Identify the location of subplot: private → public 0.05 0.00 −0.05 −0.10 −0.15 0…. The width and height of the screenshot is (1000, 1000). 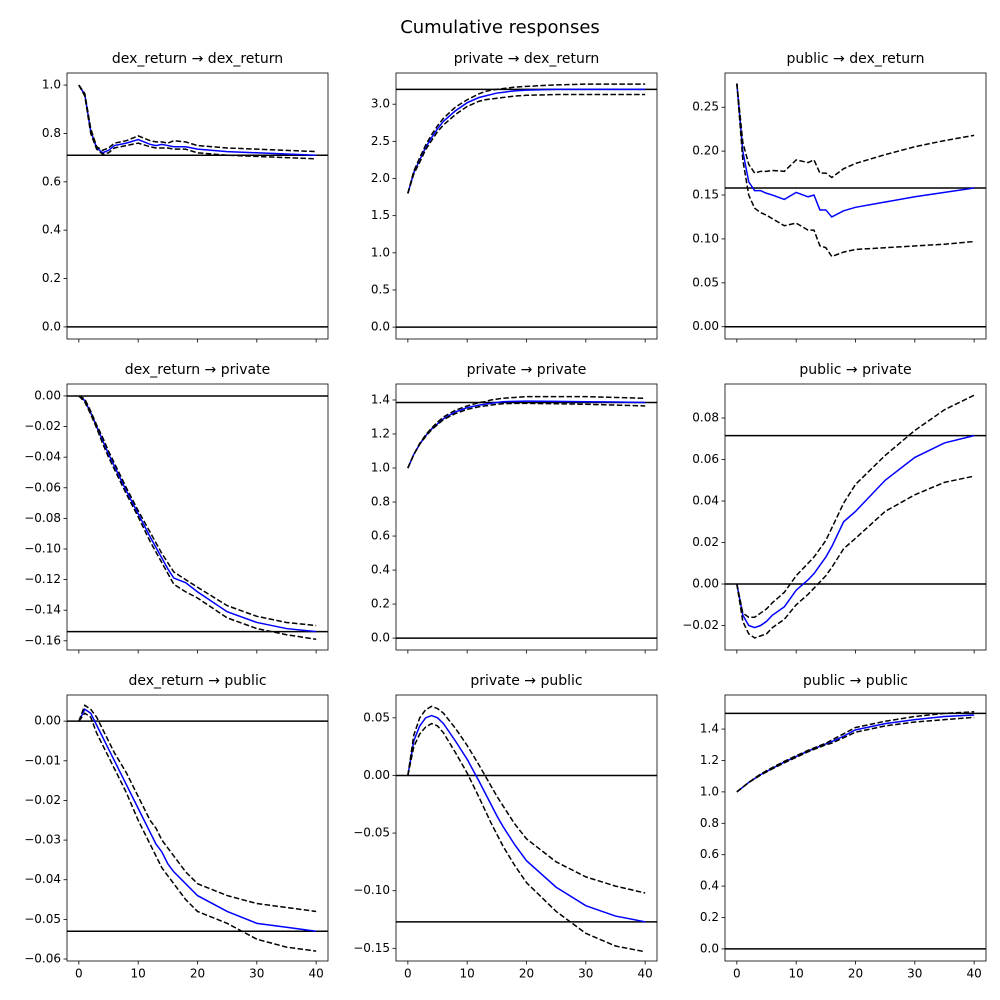
(505, 827).